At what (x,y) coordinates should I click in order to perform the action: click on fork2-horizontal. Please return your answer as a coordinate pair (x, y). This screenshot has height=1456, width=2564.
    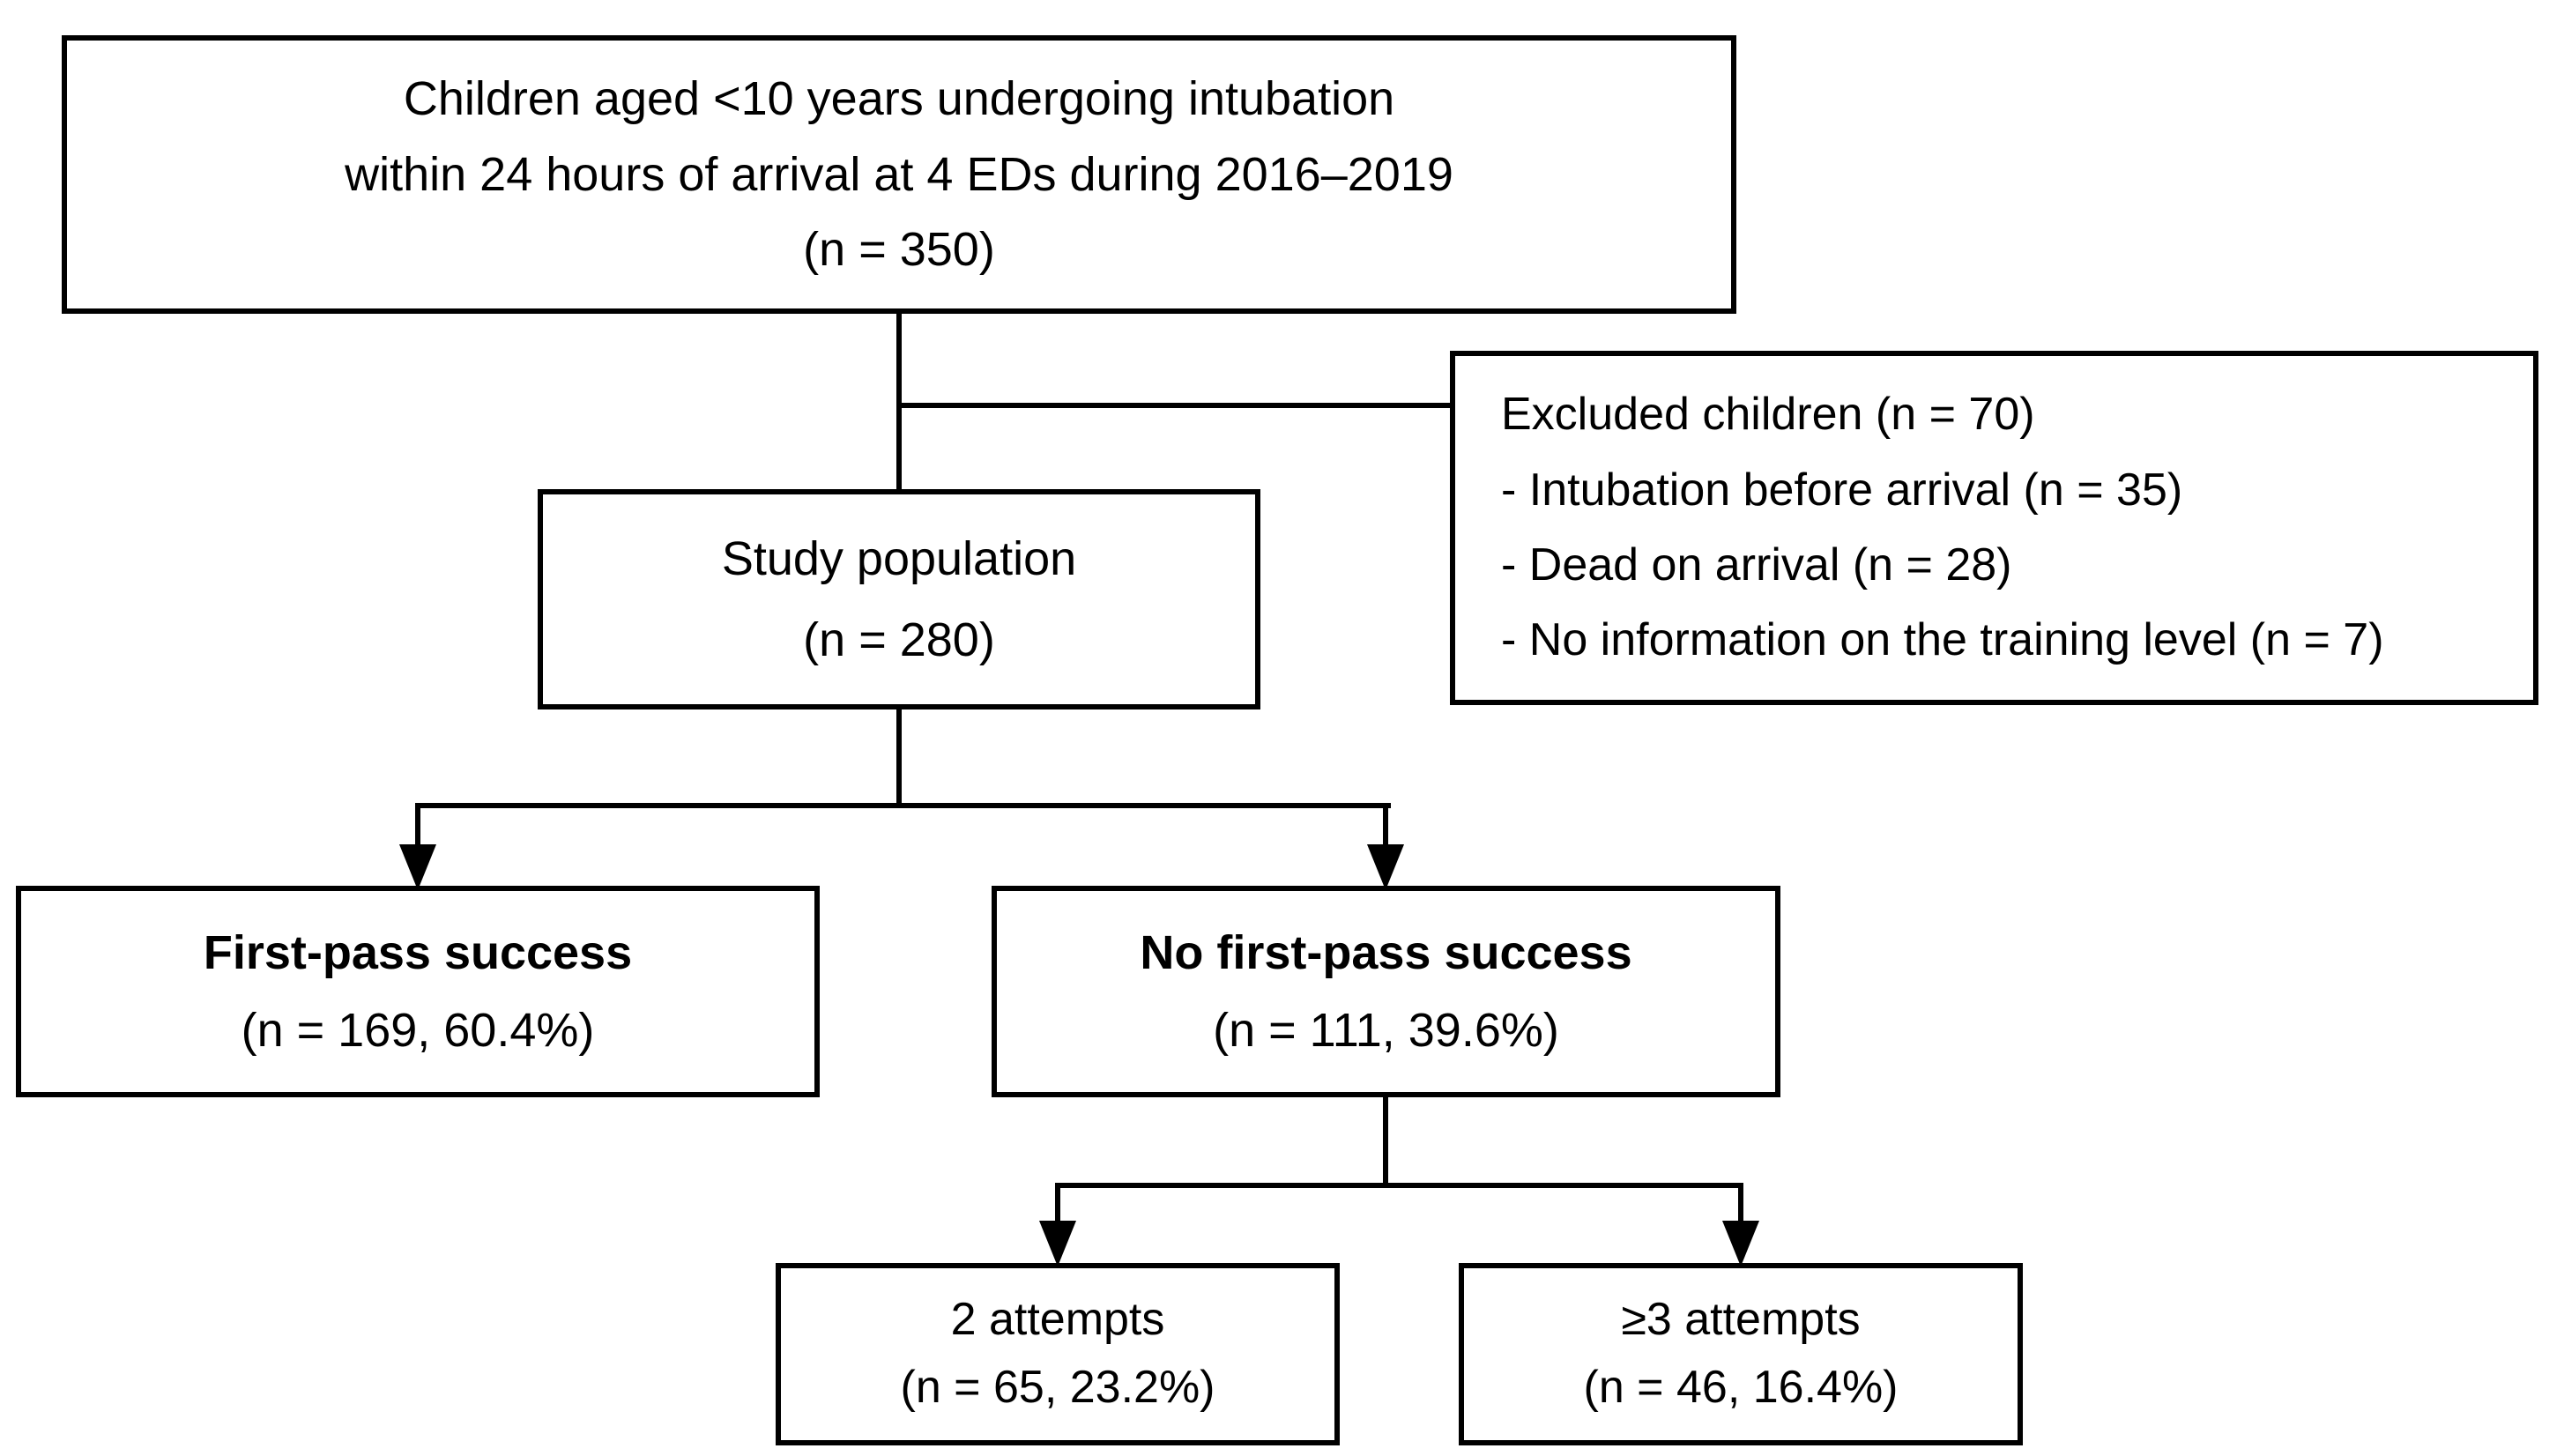
    Looking at the image, I should click on (1399, 1185).